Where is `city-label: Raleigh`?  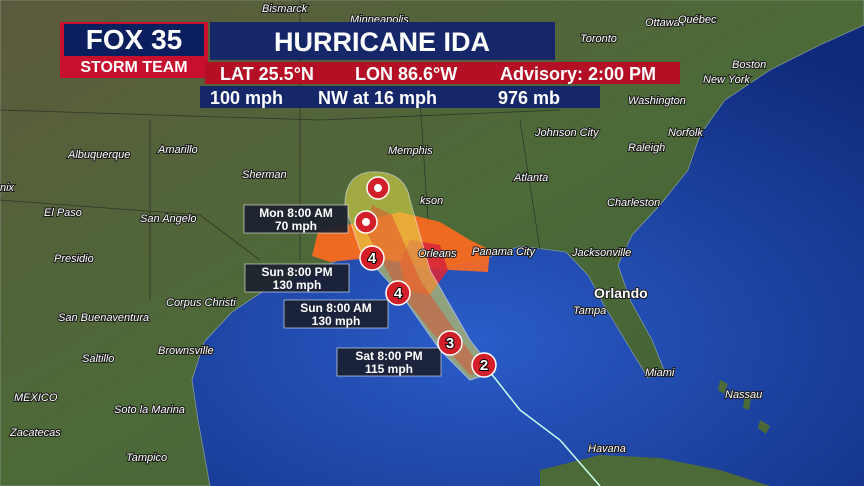 city-label: Raleigh is located at coordinates (646, 148).